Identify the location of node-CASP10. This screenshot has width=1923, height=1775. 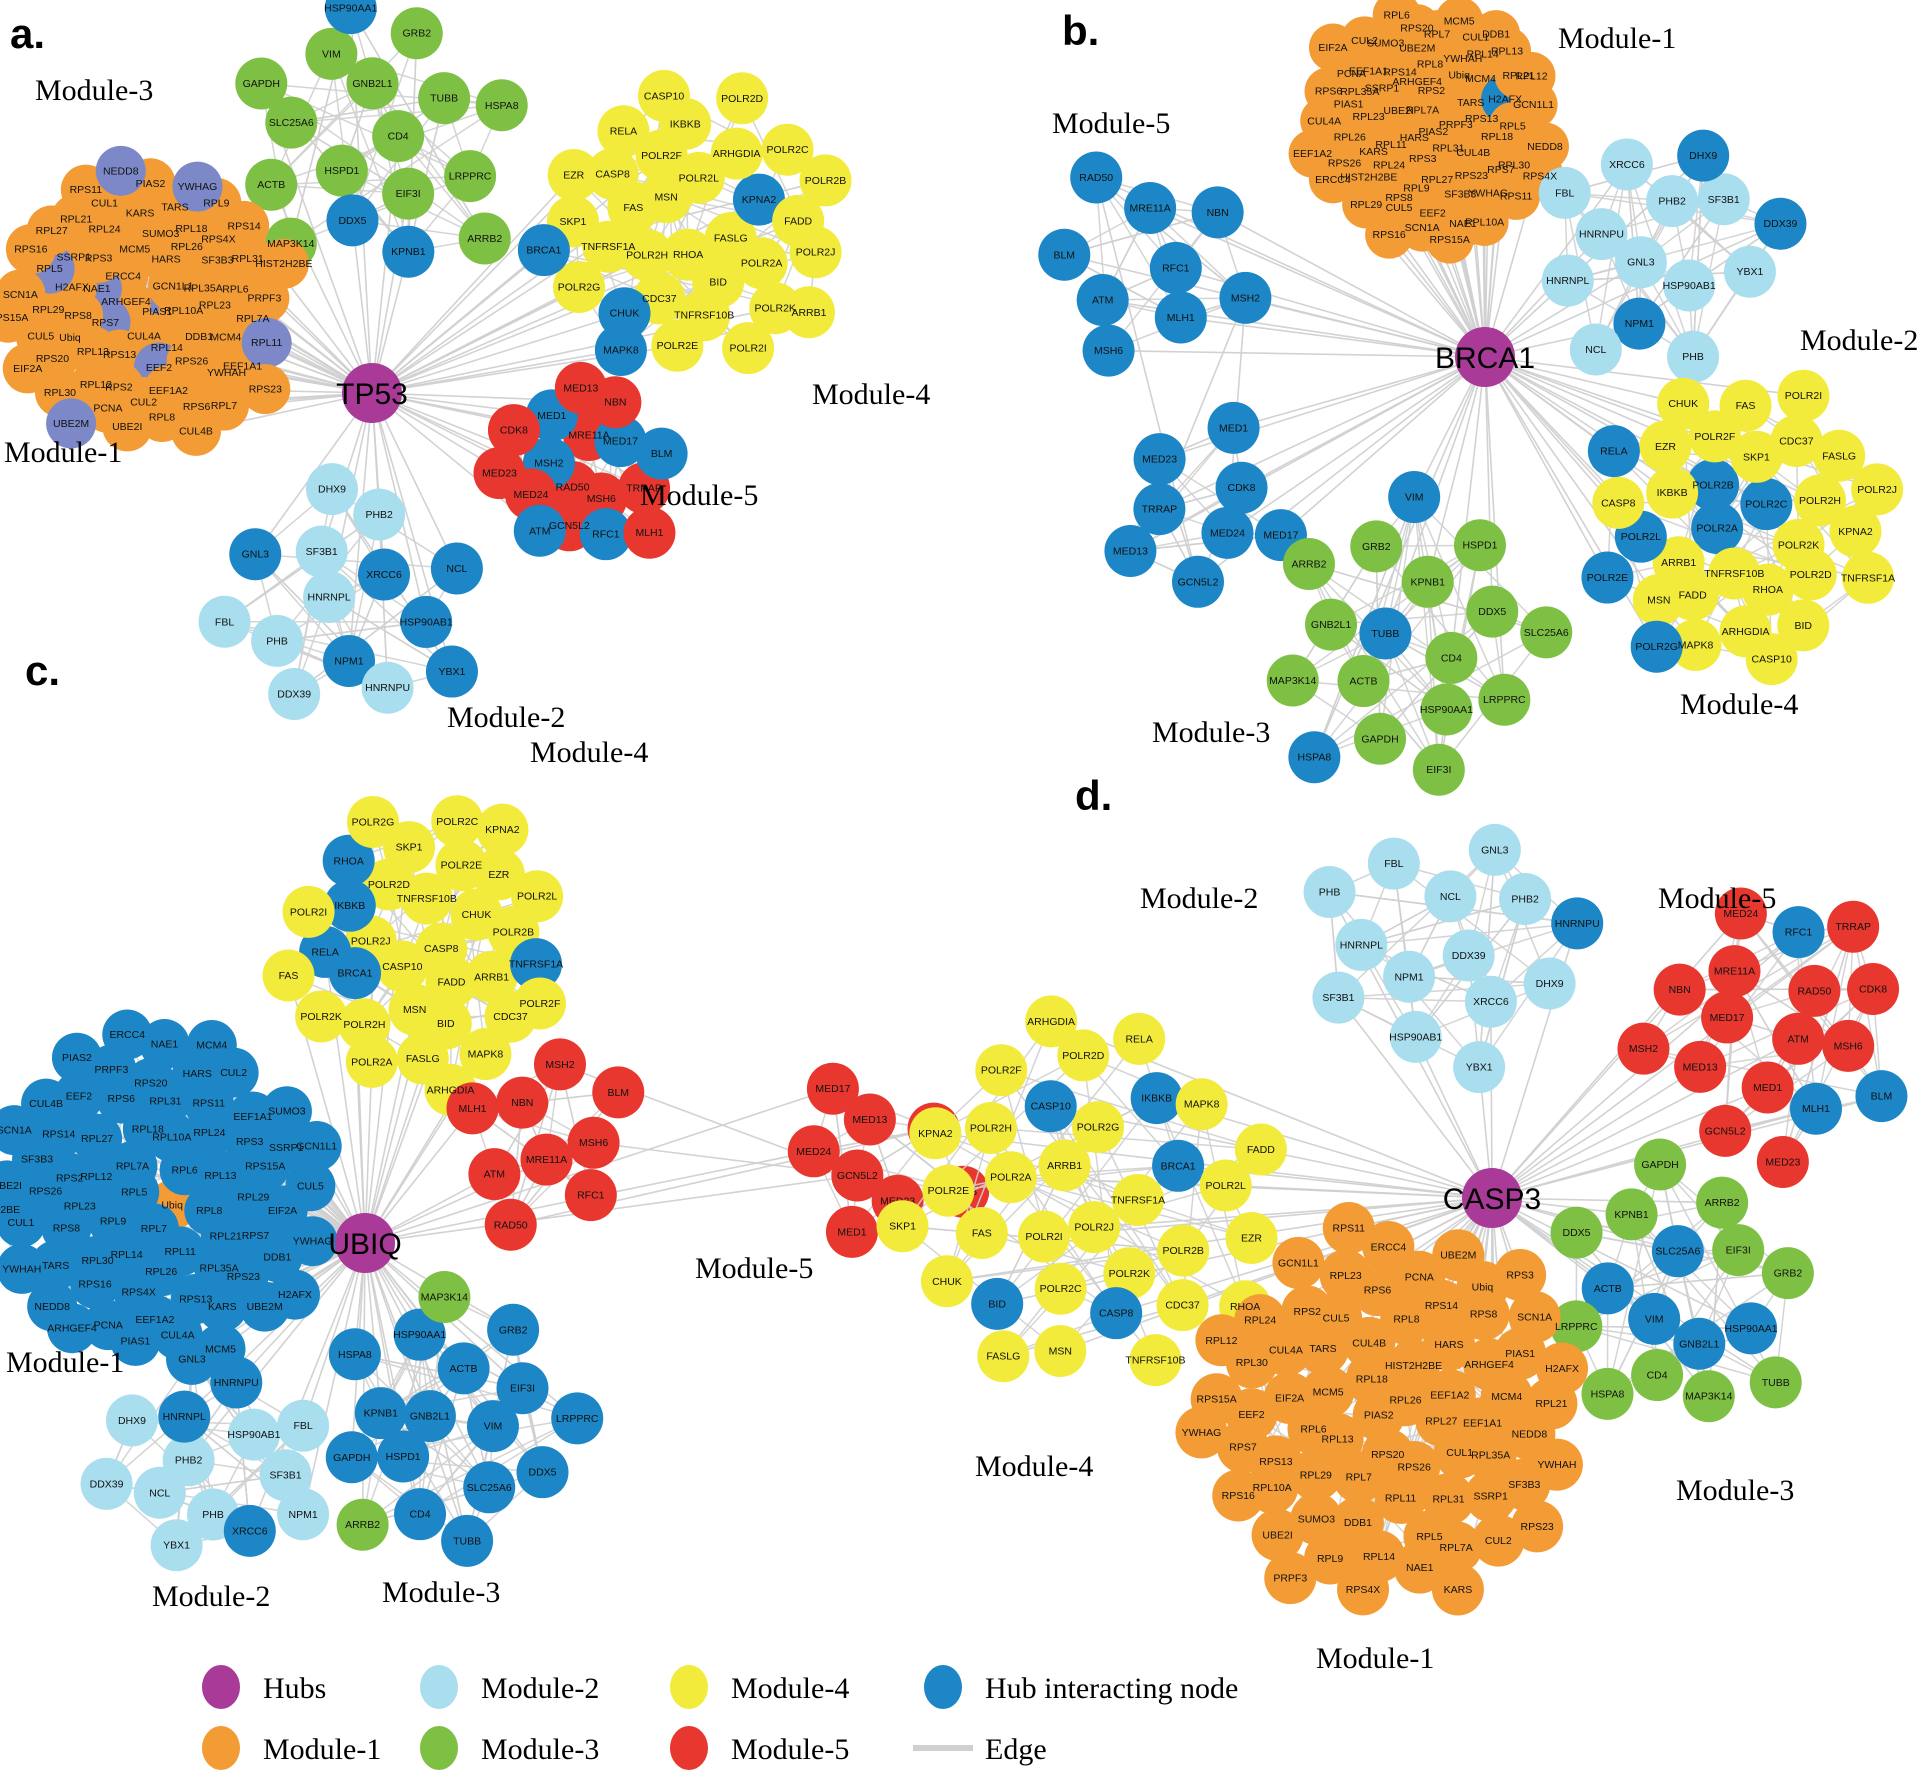
(1050, 1106).